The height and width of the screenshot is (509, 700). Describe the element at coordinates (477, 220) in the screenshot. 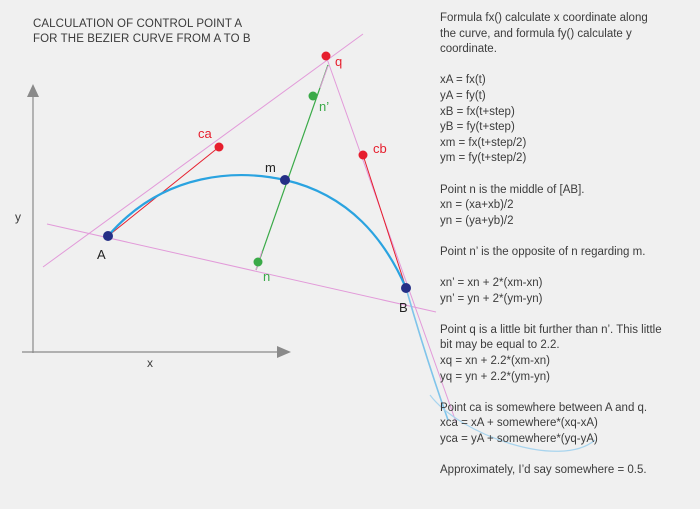

I see `explanation-line: yn = (ya+yb)/2` at that location.